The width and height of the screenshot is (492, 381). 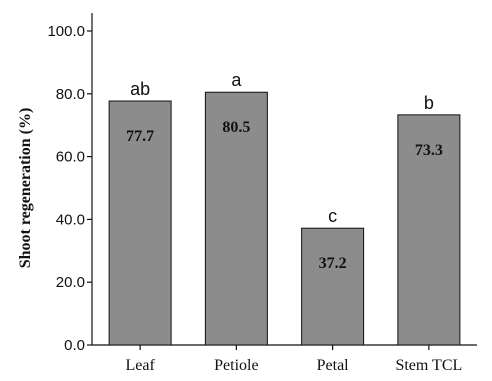 What do you see at coordinates (70, 219) in the screenshot?
I see `y-tick-label: 40.0` at bounding box center [70, 219].